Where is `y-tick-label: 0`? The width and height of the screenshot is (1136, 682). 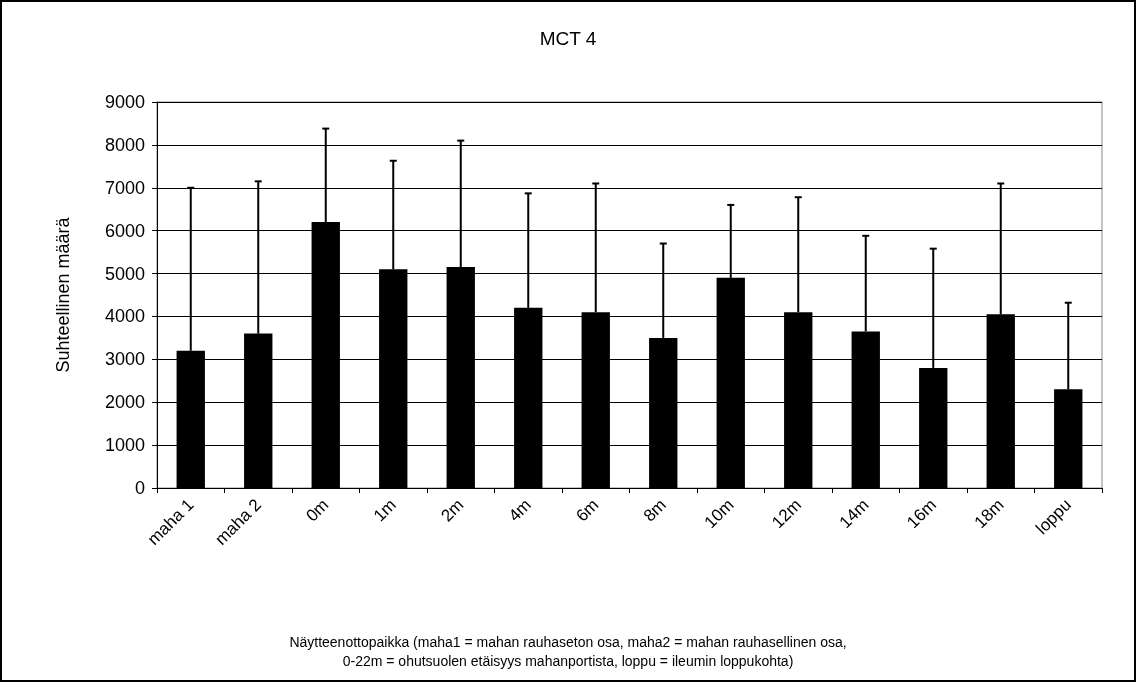 y-tick-label: 0 is located at coordinates (139, 488).